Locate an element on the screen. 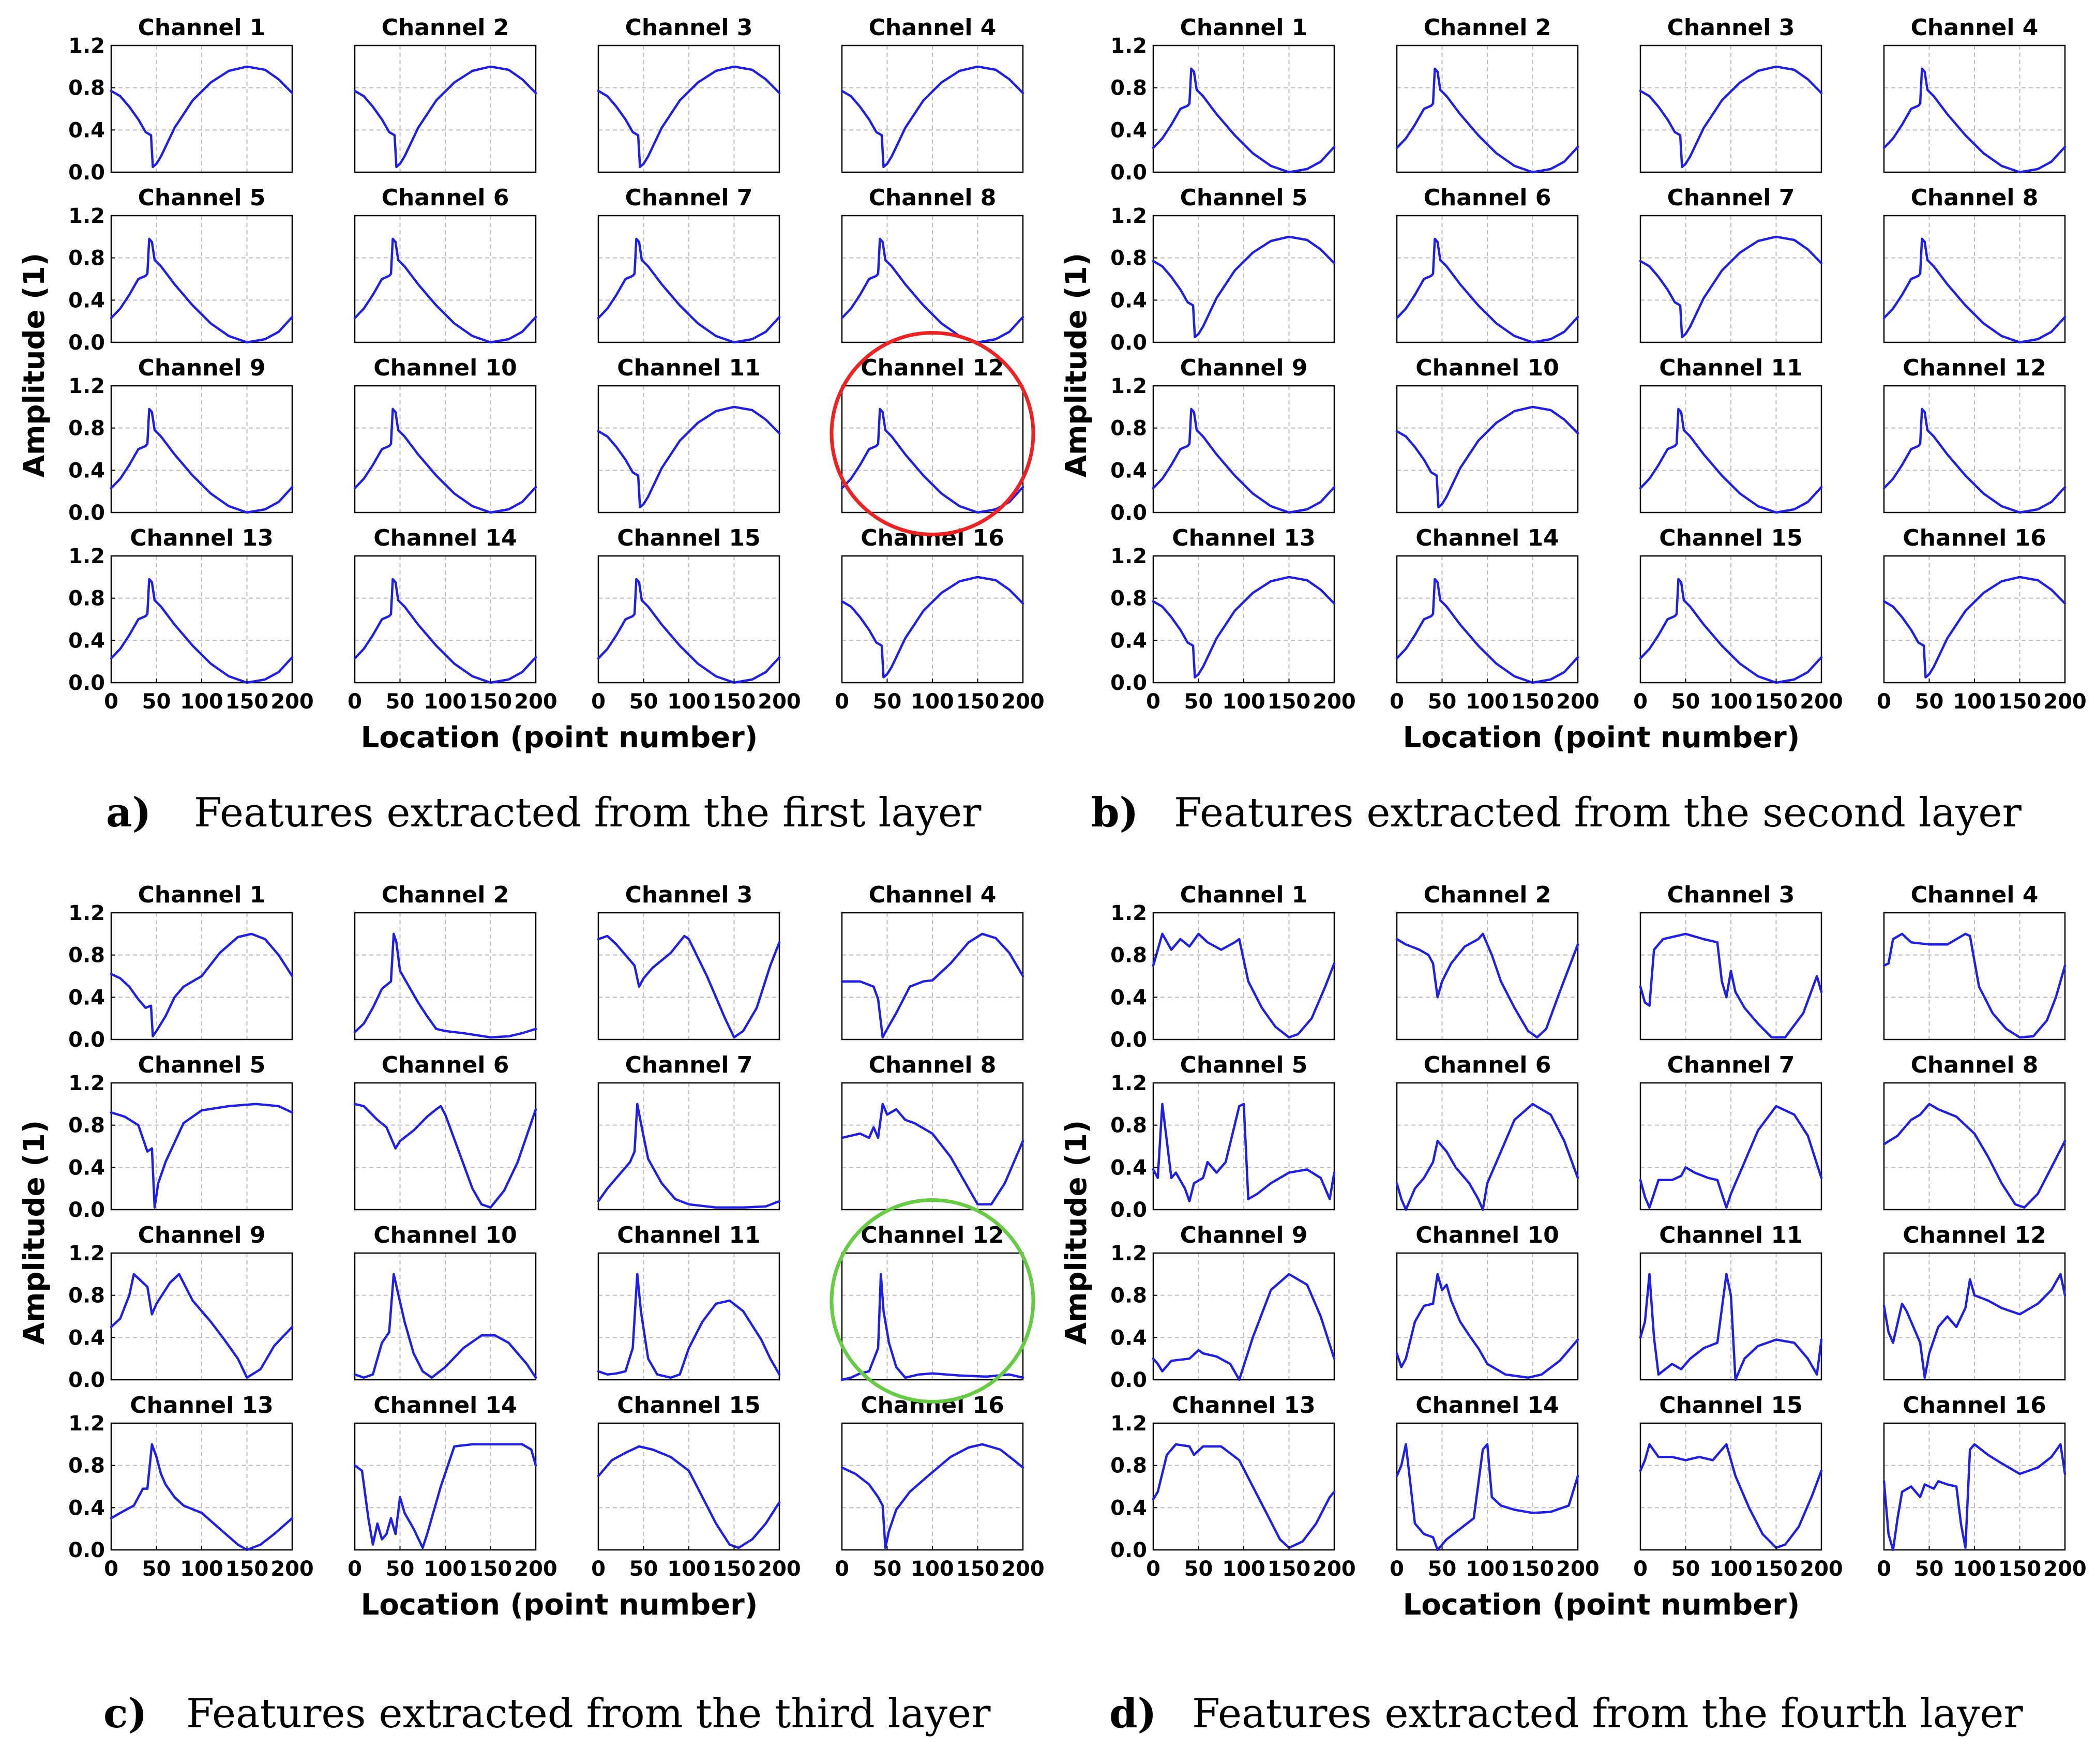 The height and width of the screenshot is (1764, 2096). panel-caption-letter: b) is located at coordinates (1114, 812).